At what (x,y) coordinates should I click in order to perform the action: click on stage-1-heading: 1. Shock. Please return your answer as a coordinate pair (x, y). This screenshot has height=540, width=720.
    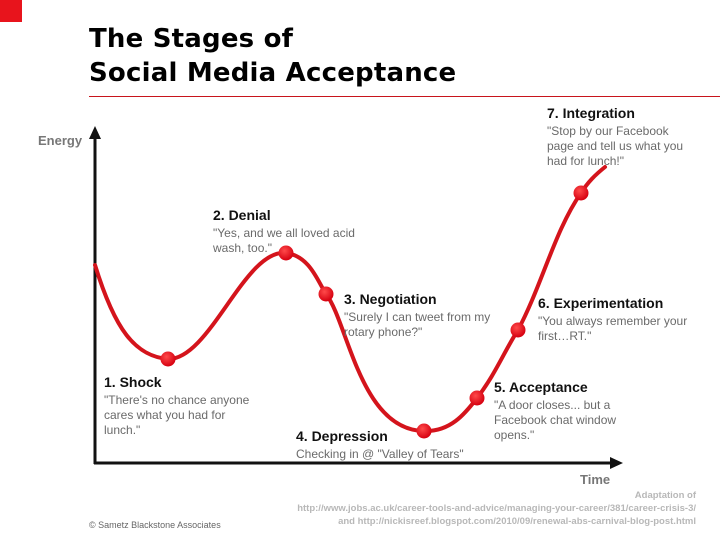
    Looking at the image, I should click on (133, 382).